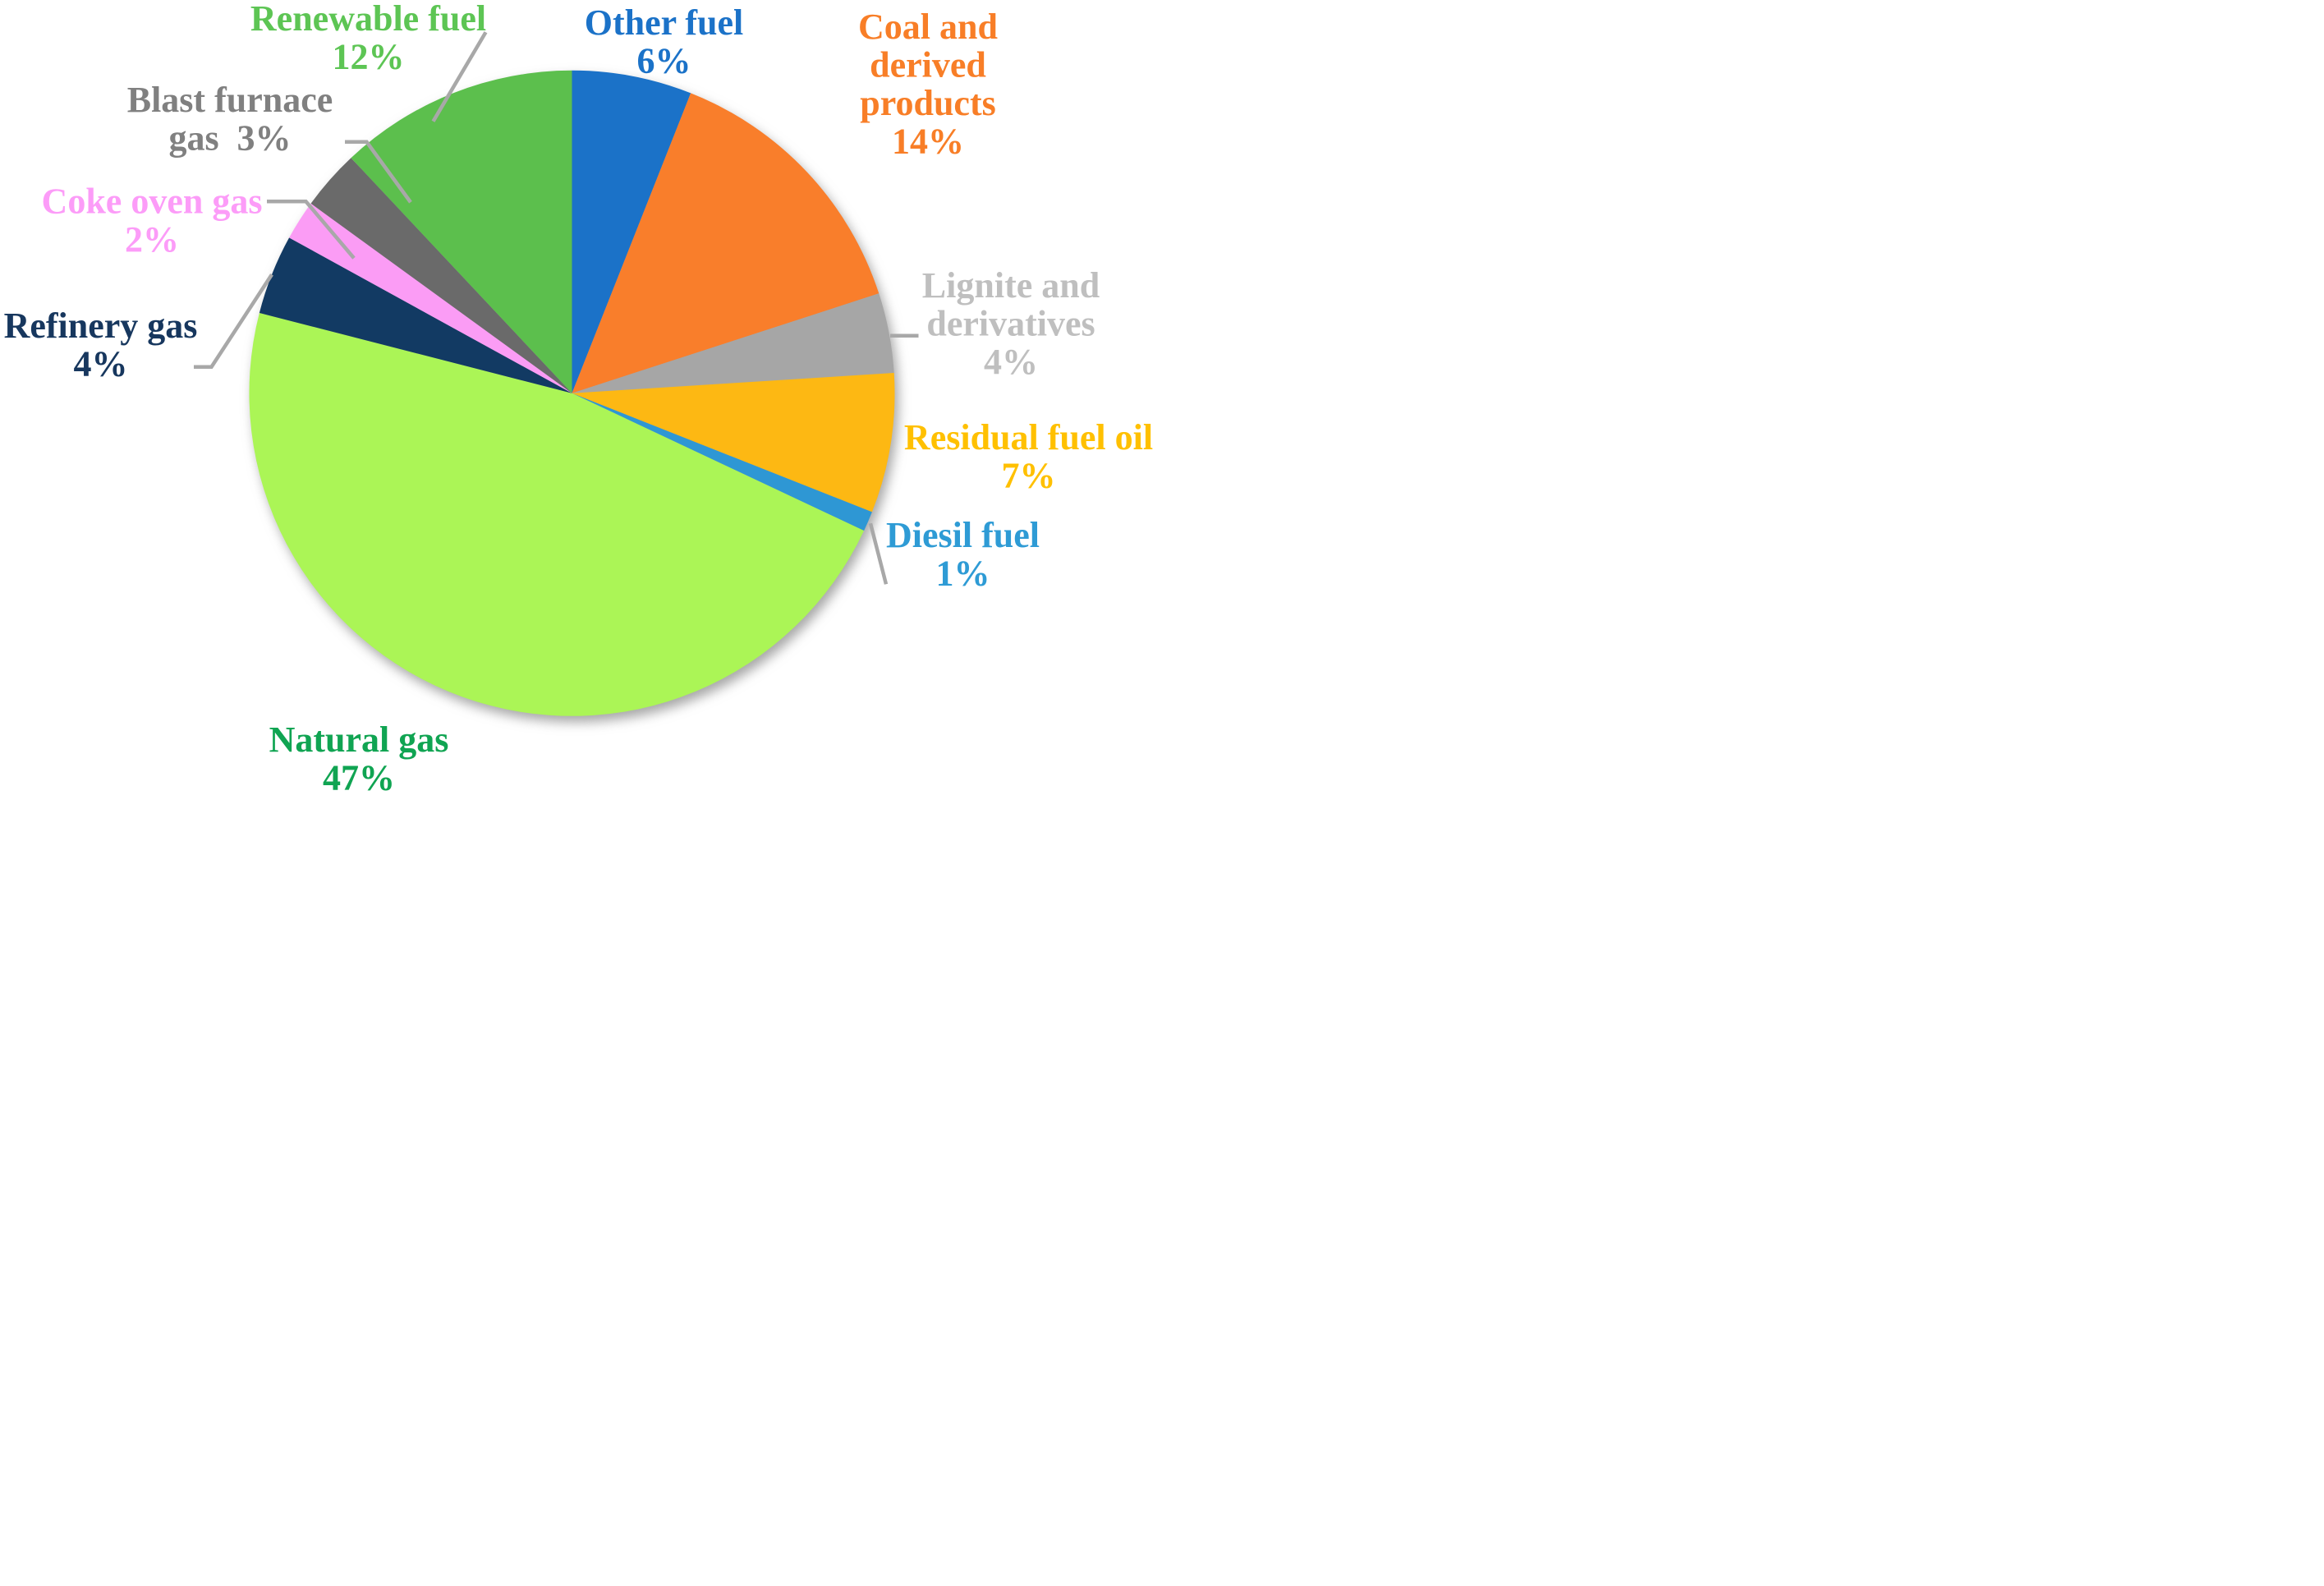  I want to click on pie-slice-lignite-and-derivatives, so click(733, 343).